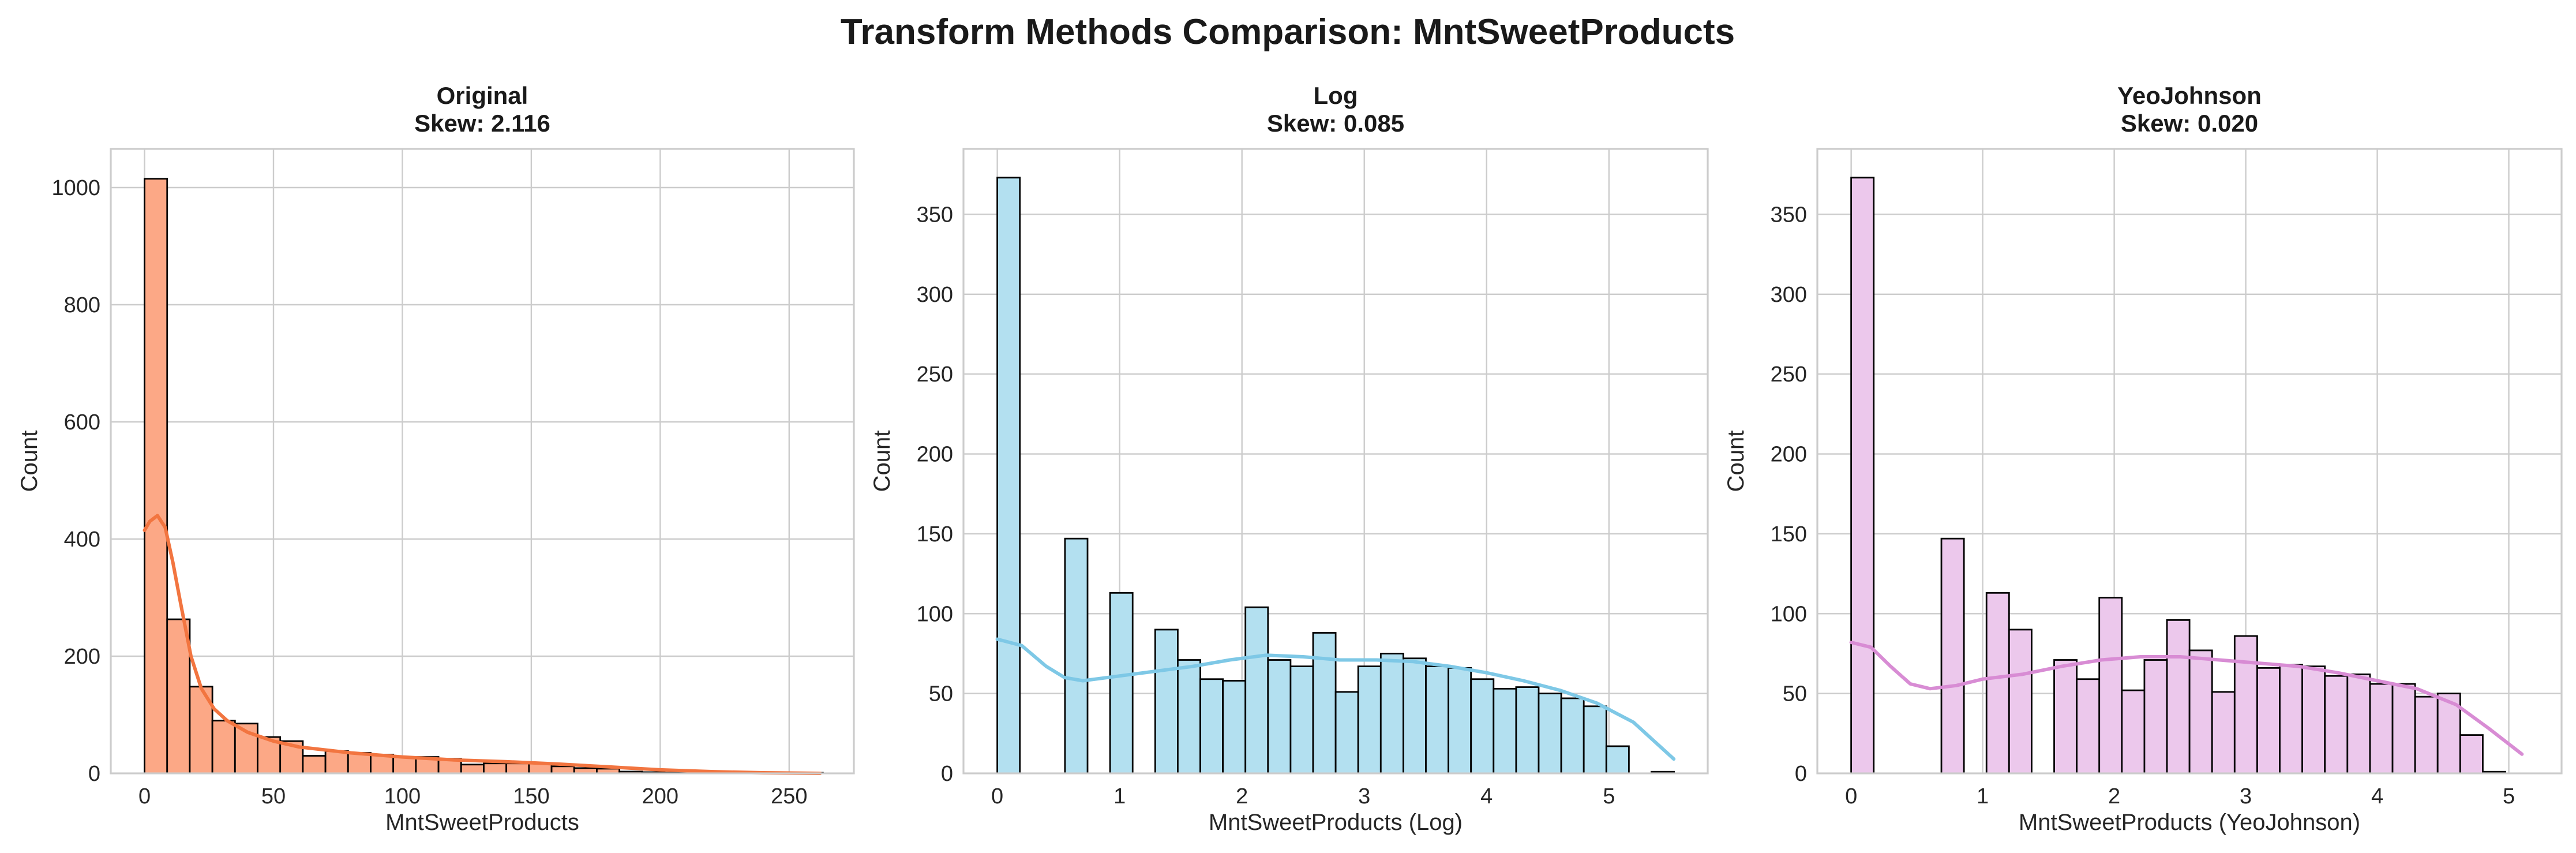 The image size is (2576, 853). What do you see at coordinates (1609, 796) in the screenshot?
I see `x-tick-label: 5` at bounding box center [1609, 796].